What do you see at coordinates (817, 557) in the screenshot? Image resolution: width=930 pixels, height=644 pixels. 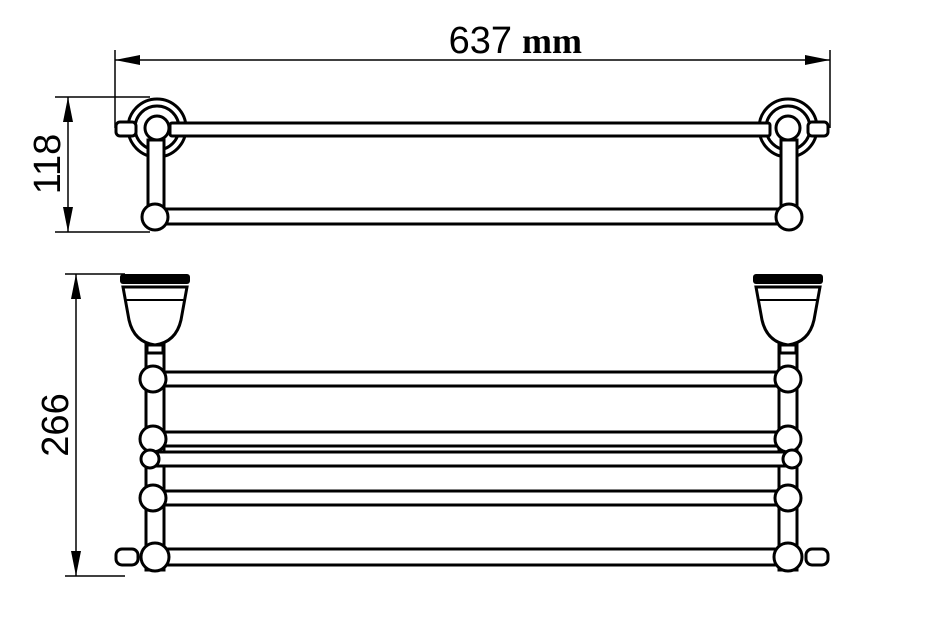 I see `front-right-end-finial` at bounding box center [817, 557].